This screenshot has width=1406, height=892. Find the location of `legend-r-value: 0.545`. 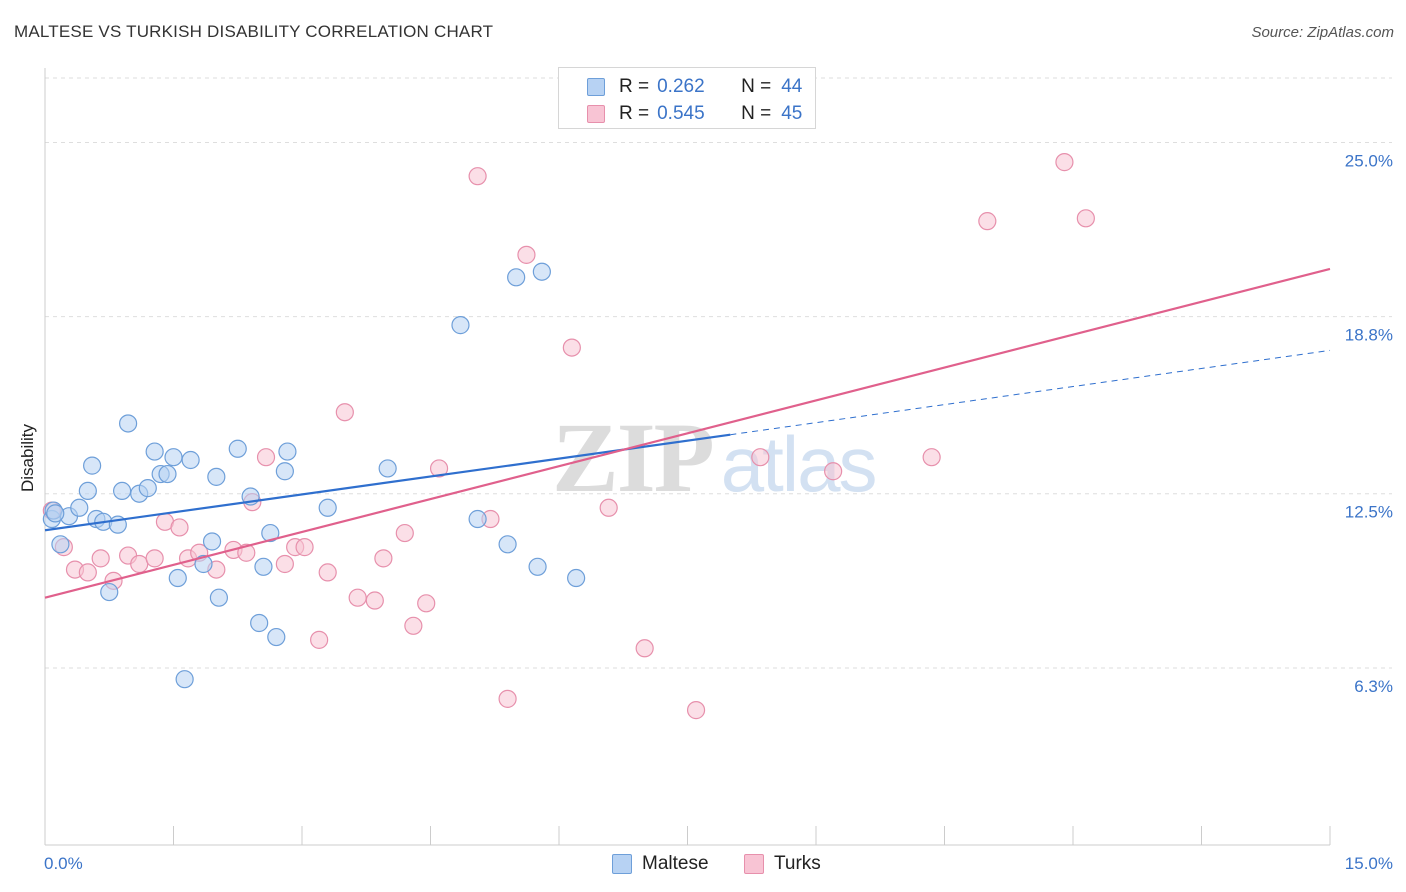

legend-r-value: 0.545 is located at coordinates (681, 113).